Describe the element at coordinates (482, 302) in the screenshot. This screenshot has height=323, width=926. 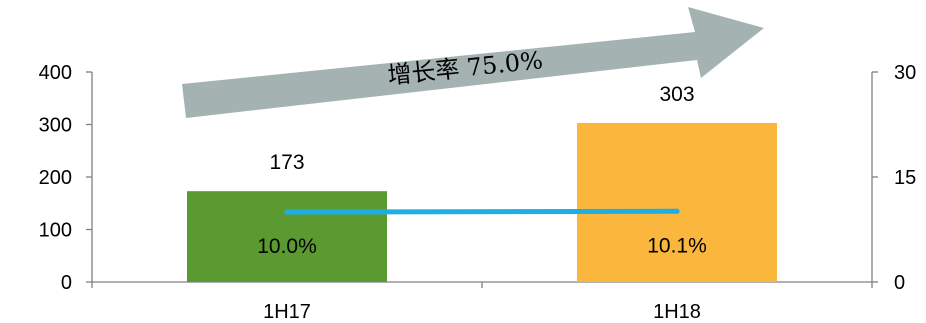
I see `x-axis: 1H17 1H18` at that location.